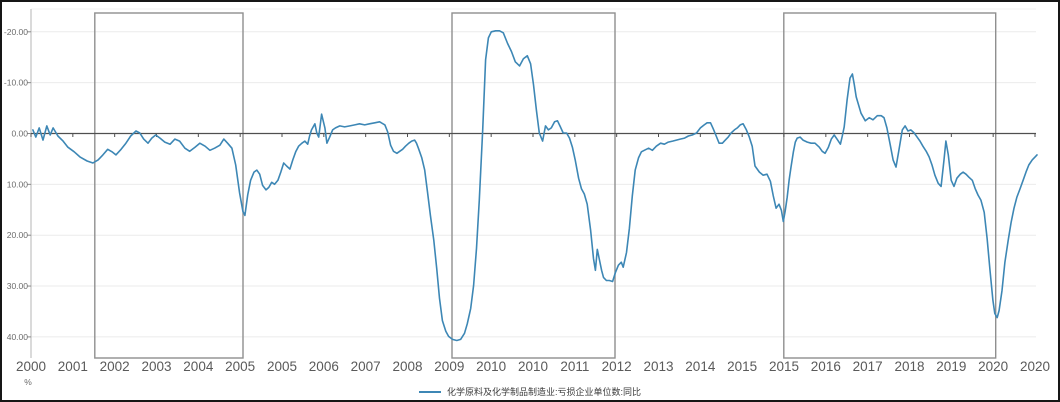 The image size is (1060, 402). What do you see at coordinates (324, 366) in the screenshot?
I see `x-tick-label: 2006` at bounding box center [324, 366].